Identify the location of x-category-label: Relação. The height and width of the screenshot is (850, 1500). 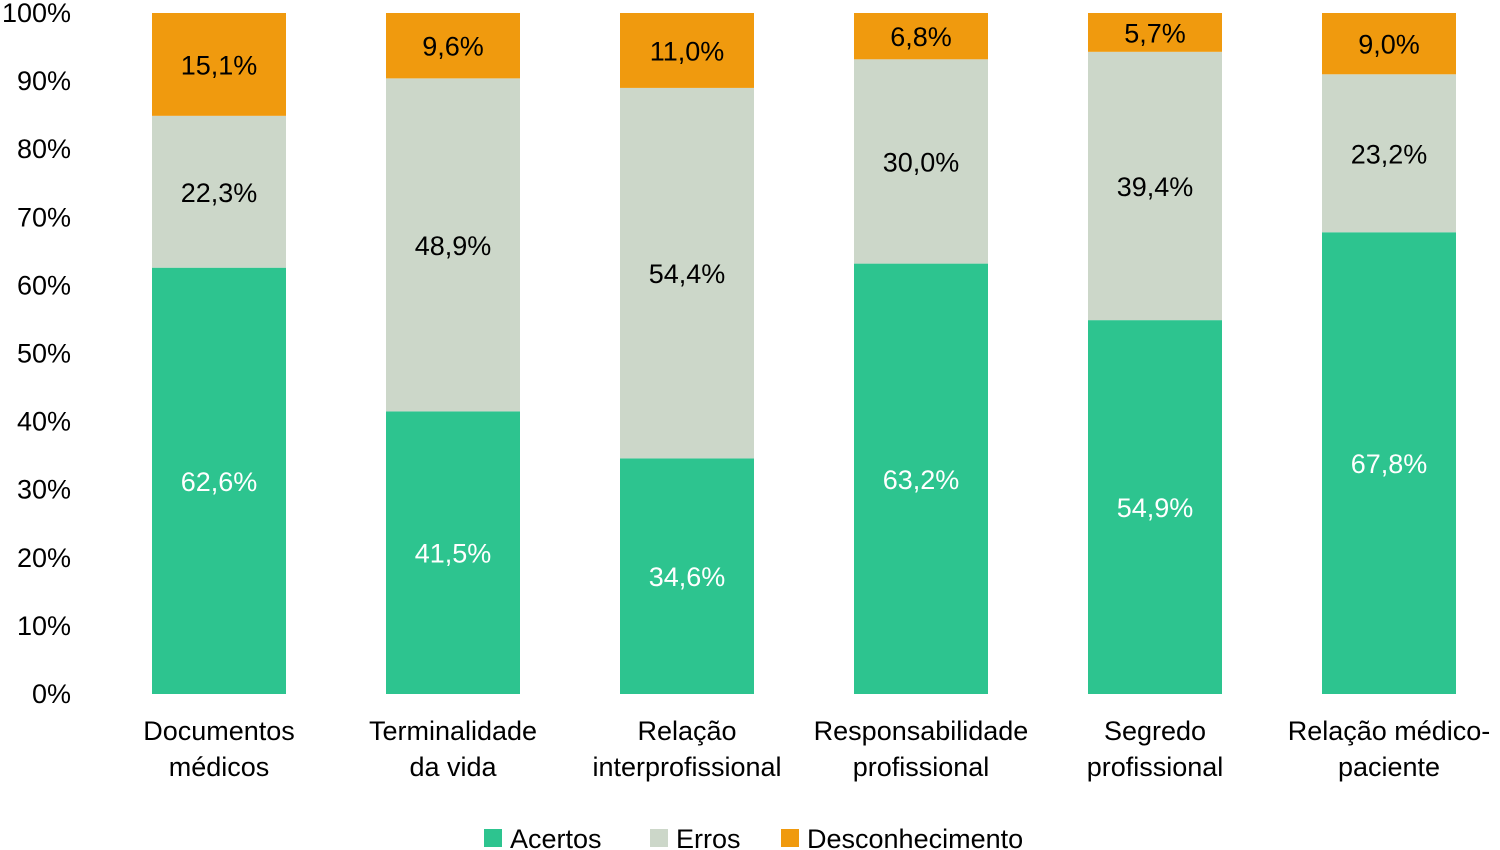
(686, 731).